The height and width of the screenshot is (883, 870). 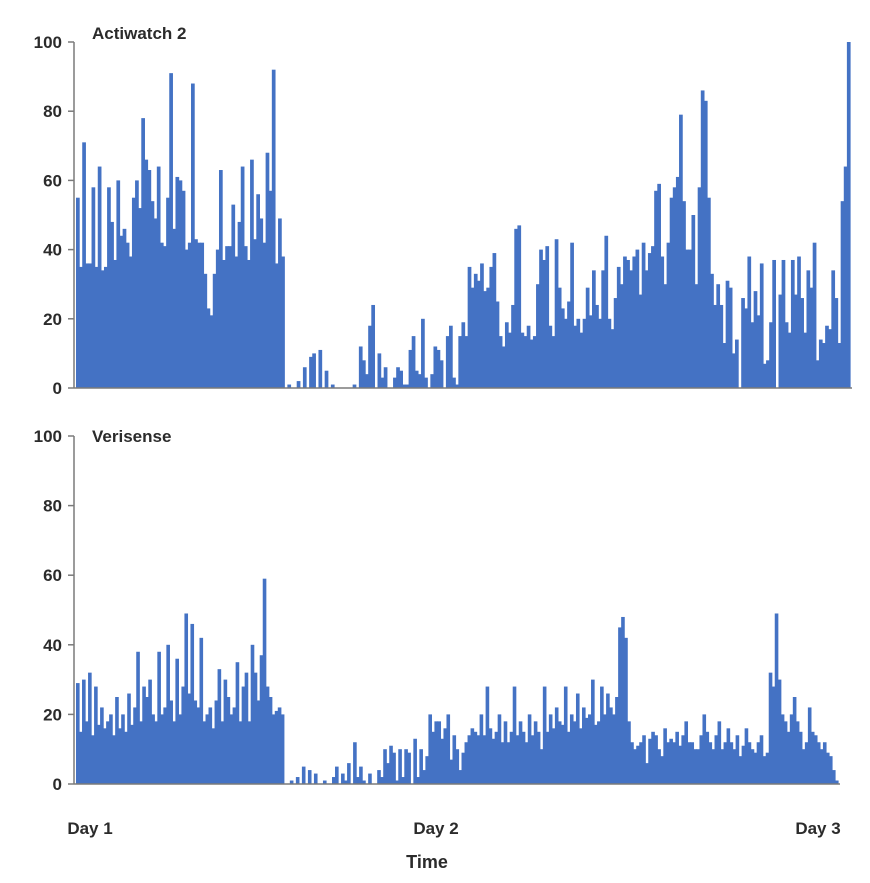 I want to click on x-tick-label-day-3: Day 3, so click(x=817, y=828).